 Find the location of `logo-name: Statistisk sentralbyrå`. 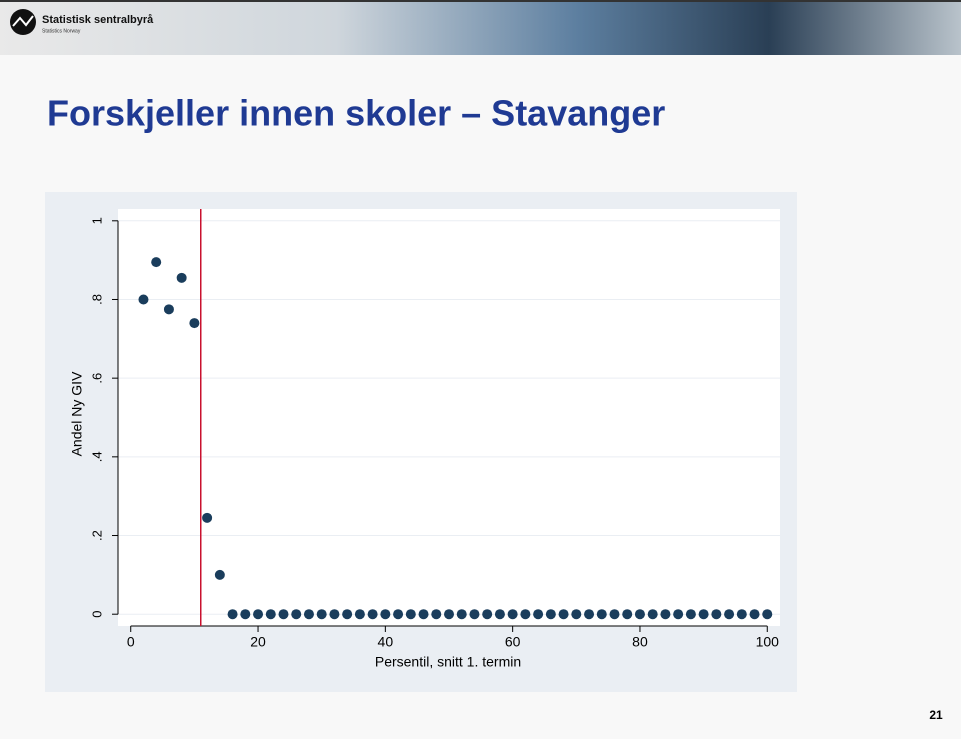

logo-name: Statistisk sentralbyrå is located at coordinates (98, 20).